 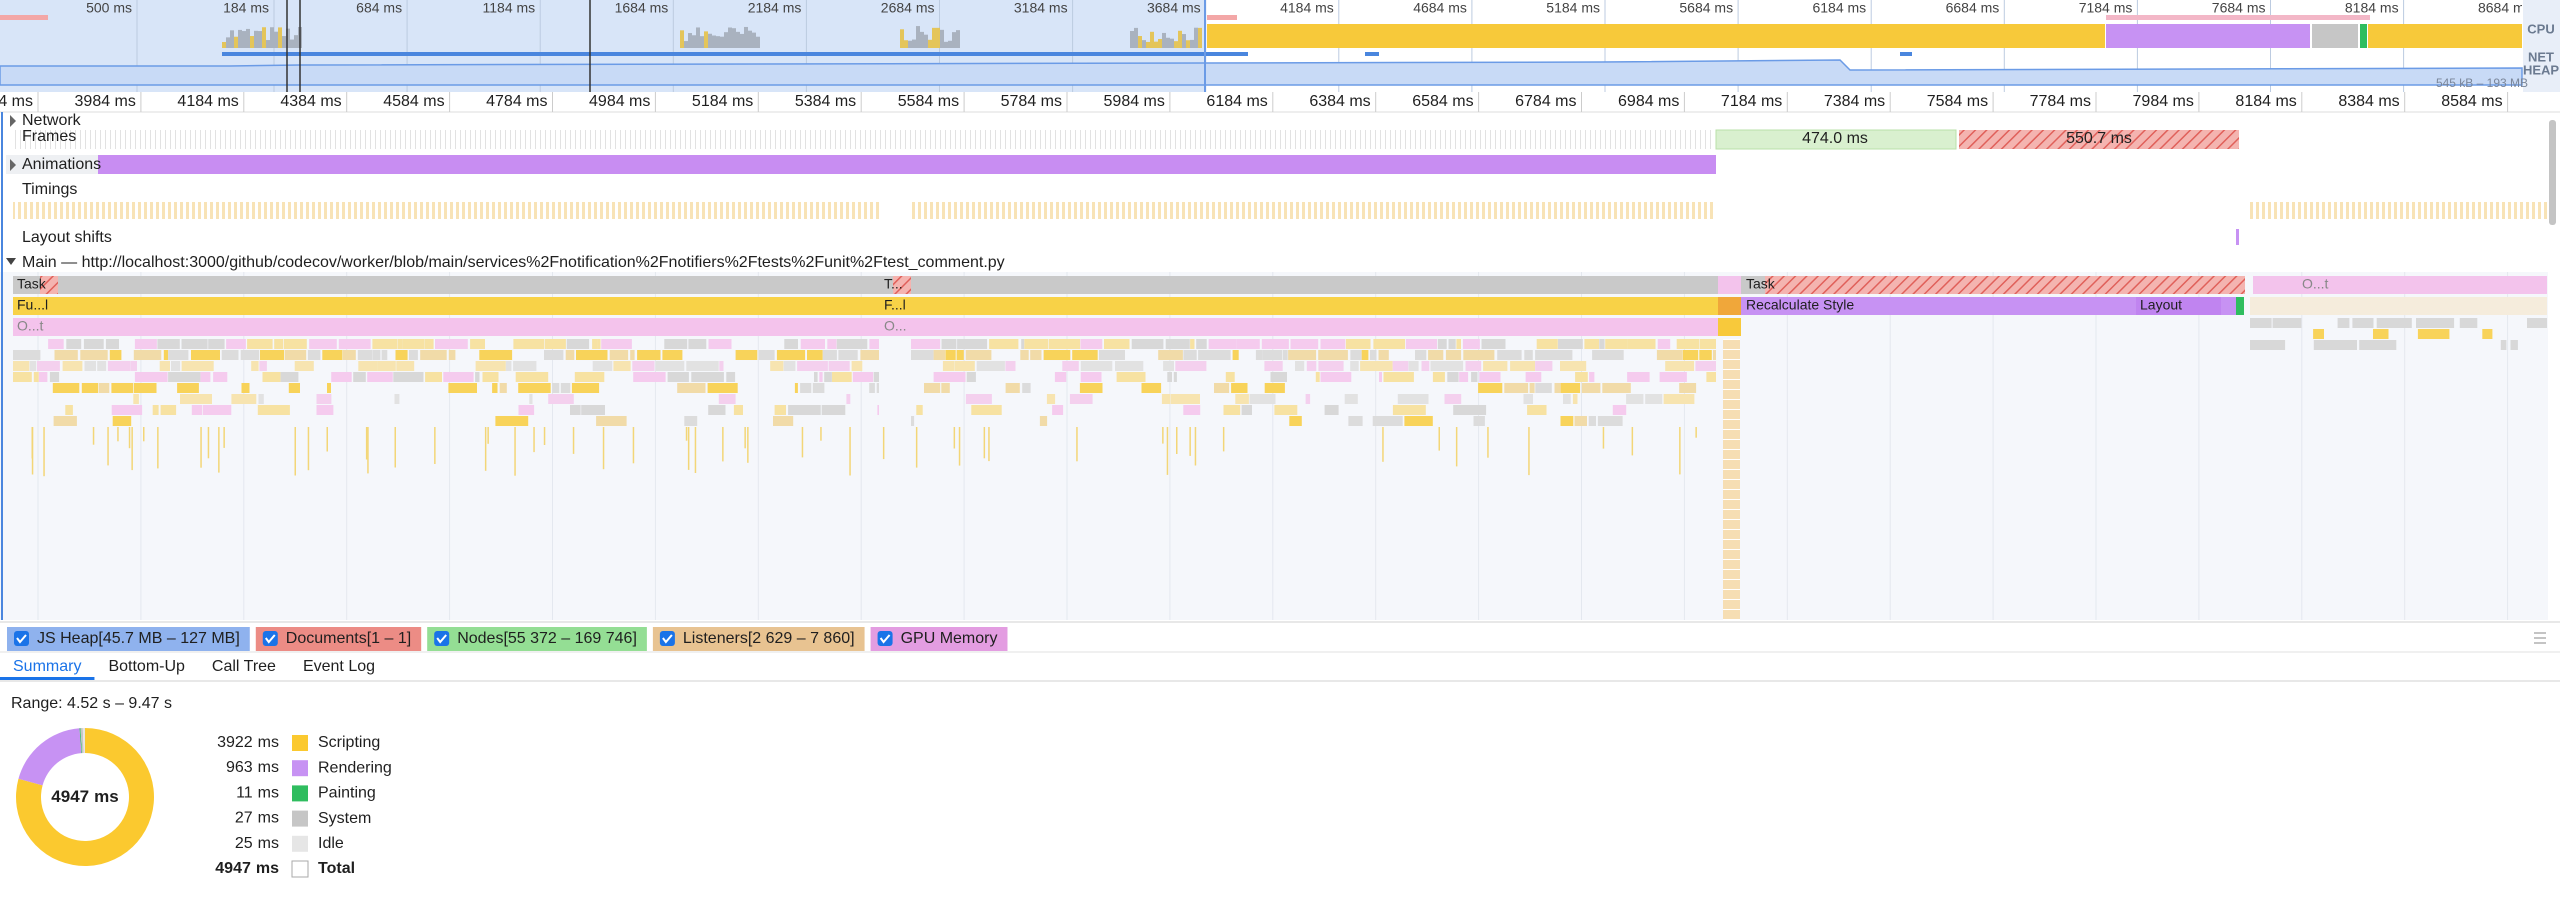 I want to click on task, so click(x=865, y=285).